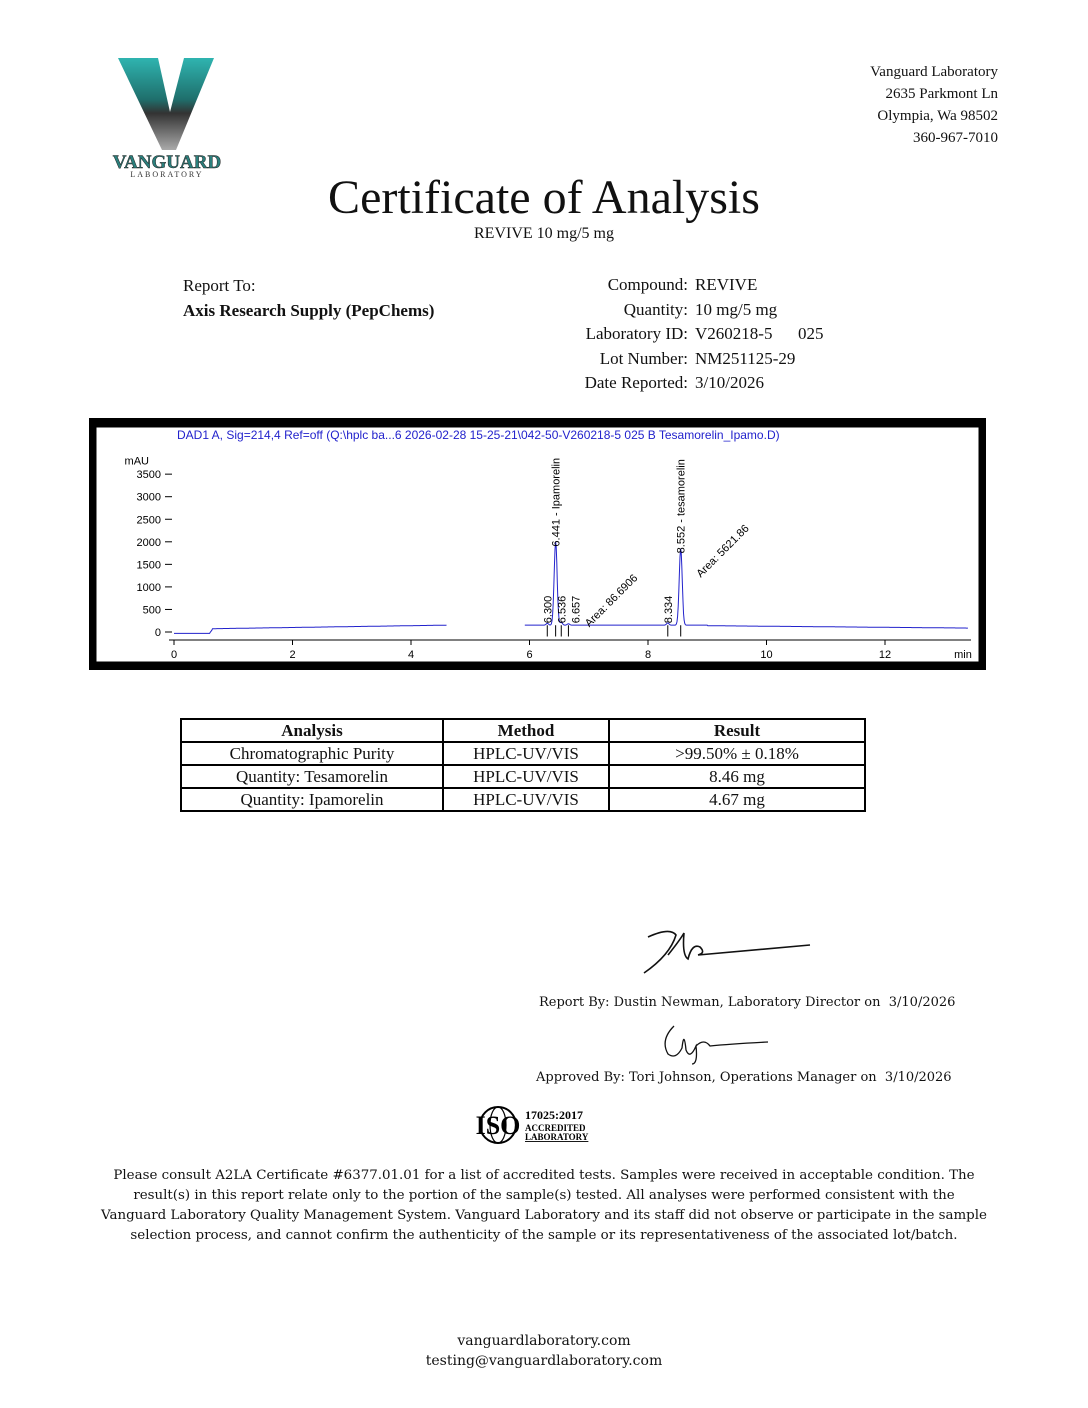 The image size is (1088, 1408). Describe the element at coordinates (309, 310) in the screenshot. I see `client-name: Axis Research Supply (PepChems)` at that location.